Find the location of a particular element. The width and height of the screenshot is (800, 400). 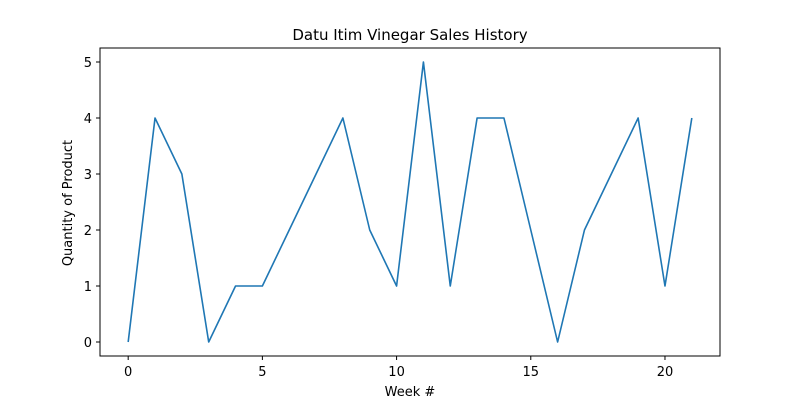

x-tick-label: 10 is located at coordinates (396, 372).